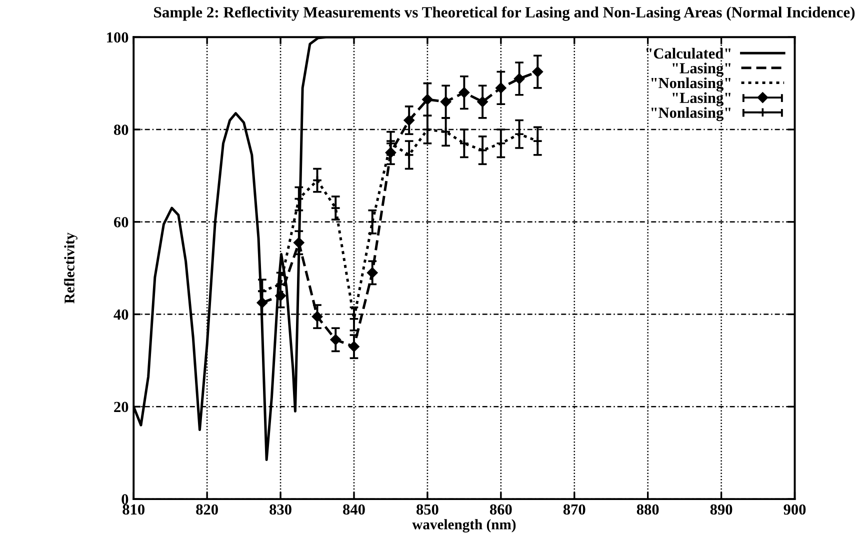 The height and width of the screenshot is (546, 862). Describe the element at coordinates (427, 509) in the screenshot. I see `x-tick-label: 850` at that location.